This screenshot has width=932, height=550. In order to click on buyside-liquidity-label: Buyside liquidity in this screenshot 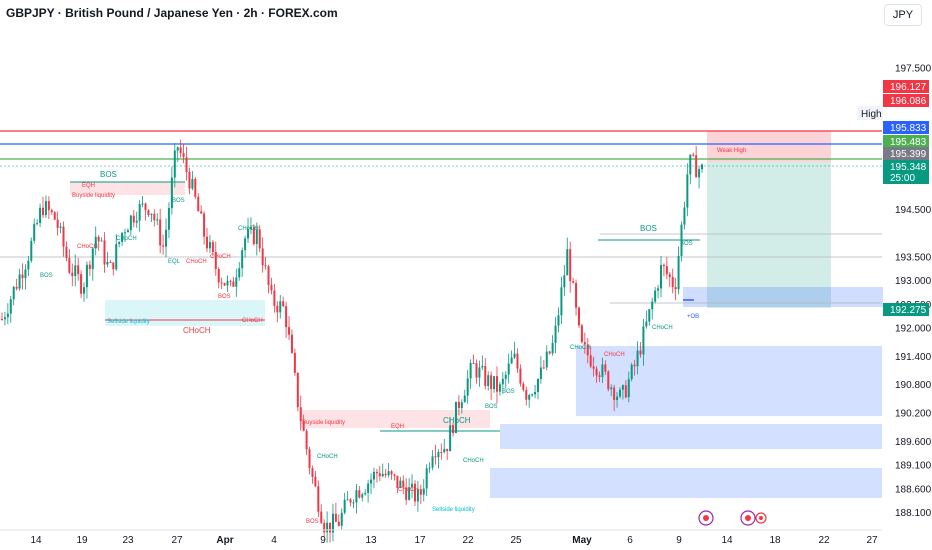, I will do `click(93, 196)`.